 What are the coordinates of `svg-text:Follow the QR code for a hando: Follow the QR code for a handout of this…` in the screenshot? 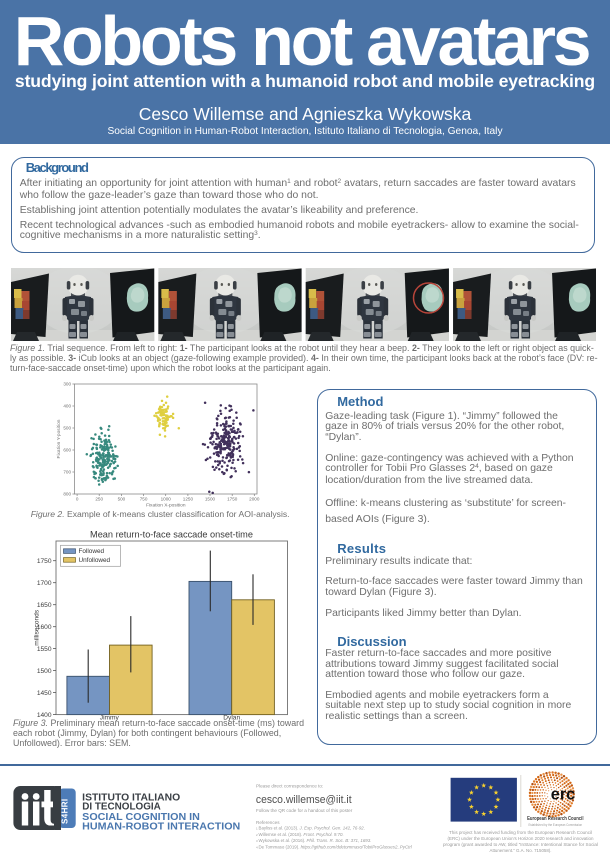 It's located at (304, 810).